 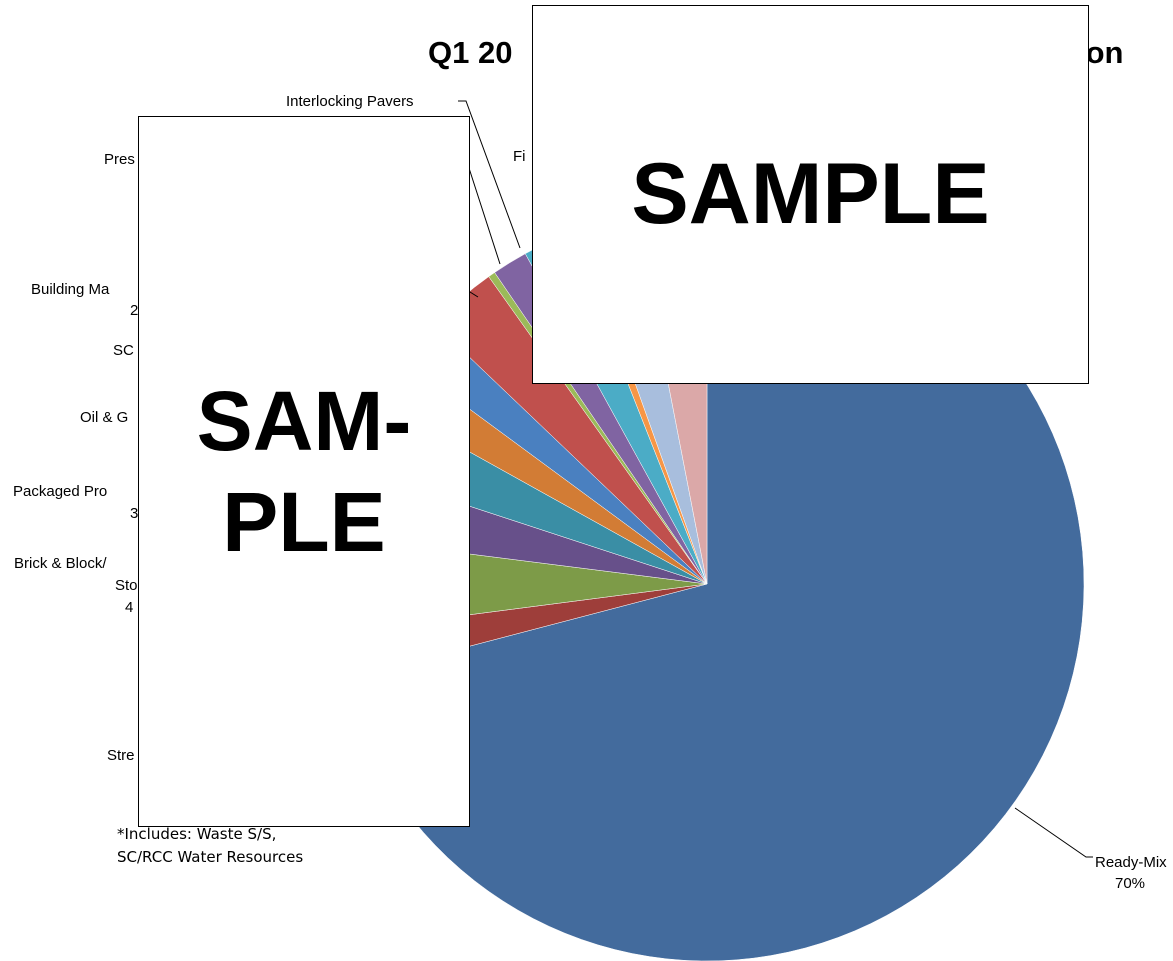 What do you see at coordinates (519, 156) in the screenshot?
I see `label-fi: Fi` at bounding box center [519, 156].